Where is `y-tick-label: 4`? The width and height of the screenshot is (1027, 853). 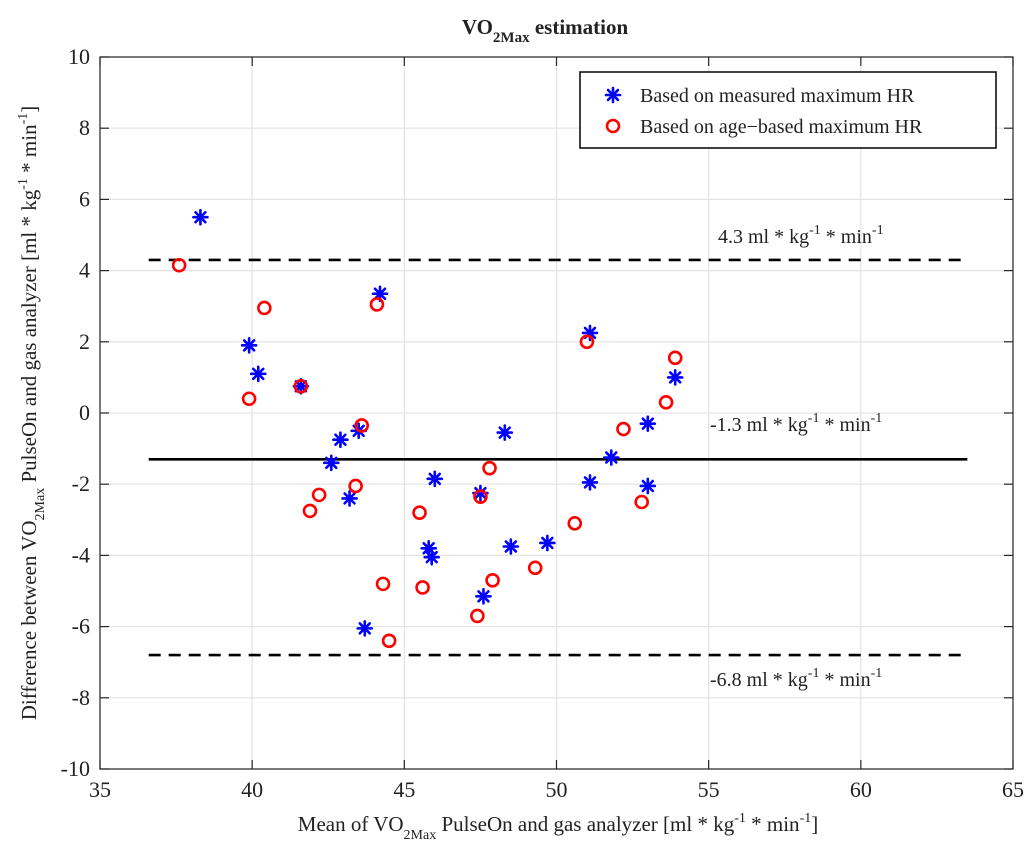
y-tick-label: 4 is located at coordinates (84, 270).